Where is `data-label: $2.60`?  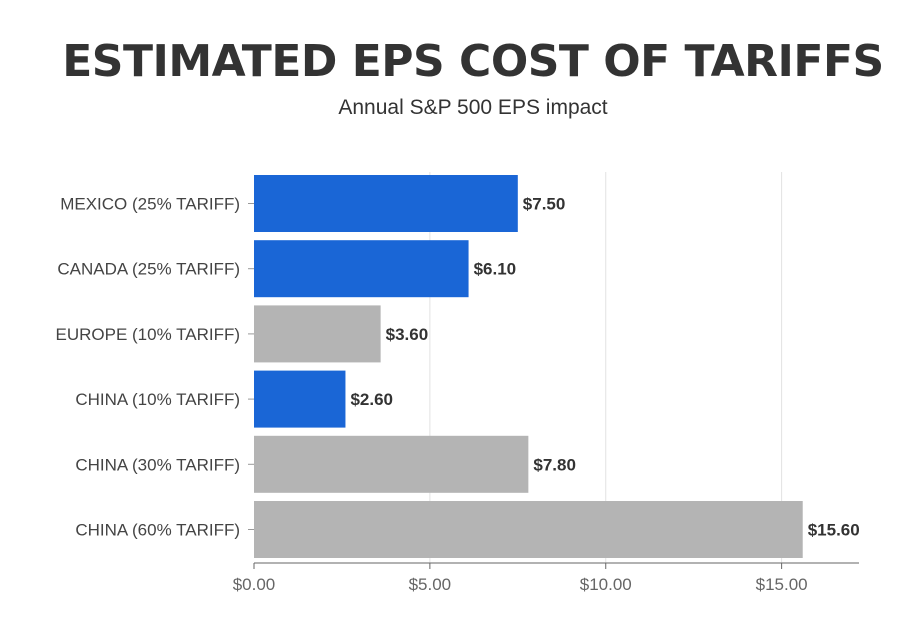 data-label: $2.60 is located at coordinates (371, 399).